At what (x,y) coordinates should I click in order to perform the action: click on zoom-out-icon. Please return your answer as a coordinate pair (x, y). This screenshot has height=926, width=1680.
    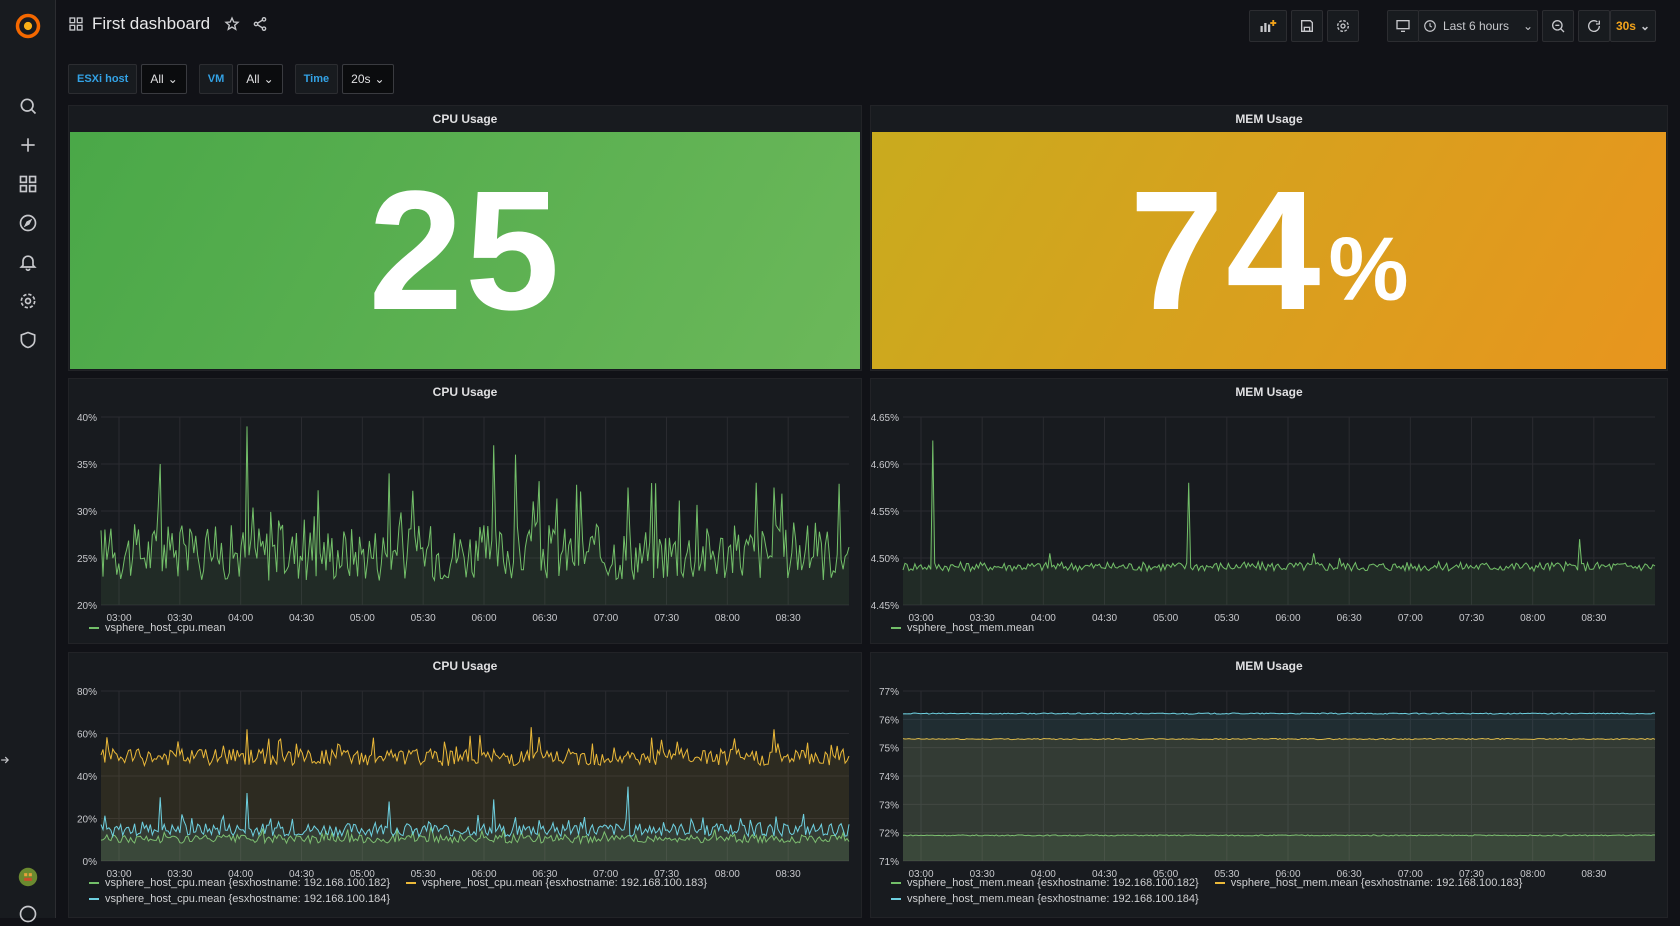
    Looking at the image, I should click on (1558, 26).